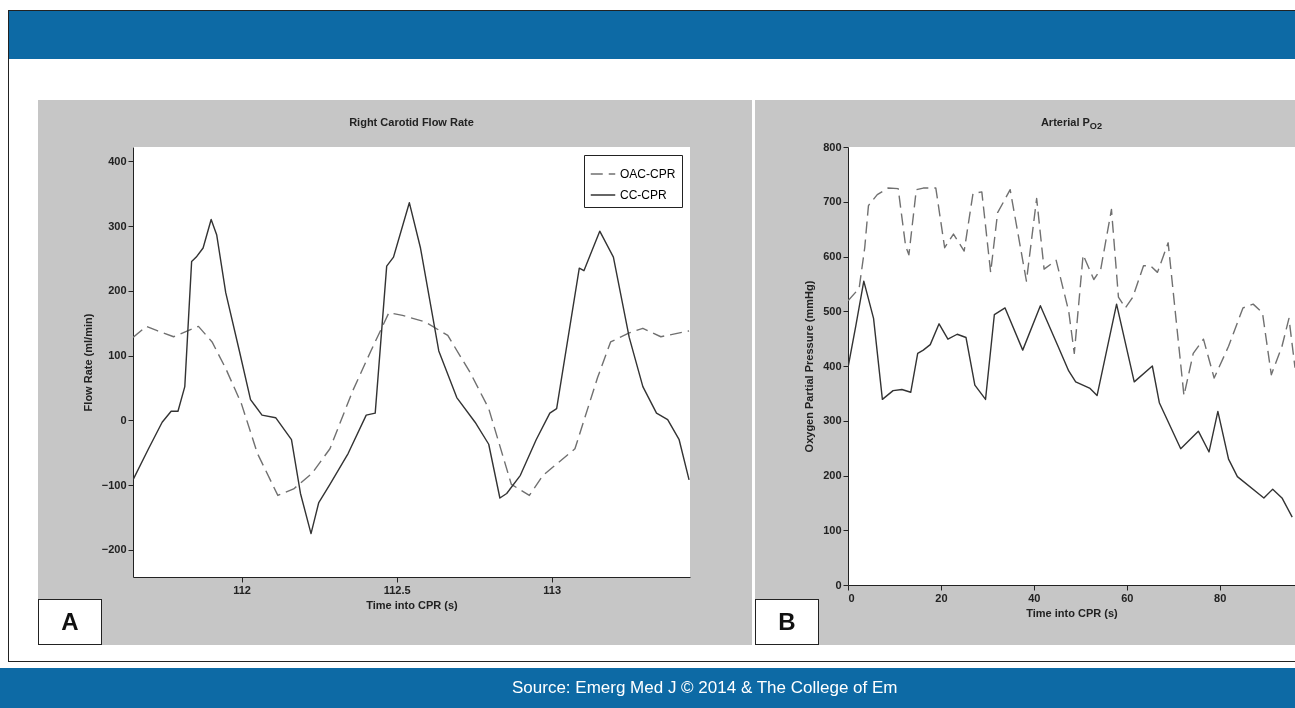 The width and height of the screenshot is (1295, 708). Describe the element at coordinates (648, 174) in the screenshot. I see `legend-label: OAC-CPR` at that location.